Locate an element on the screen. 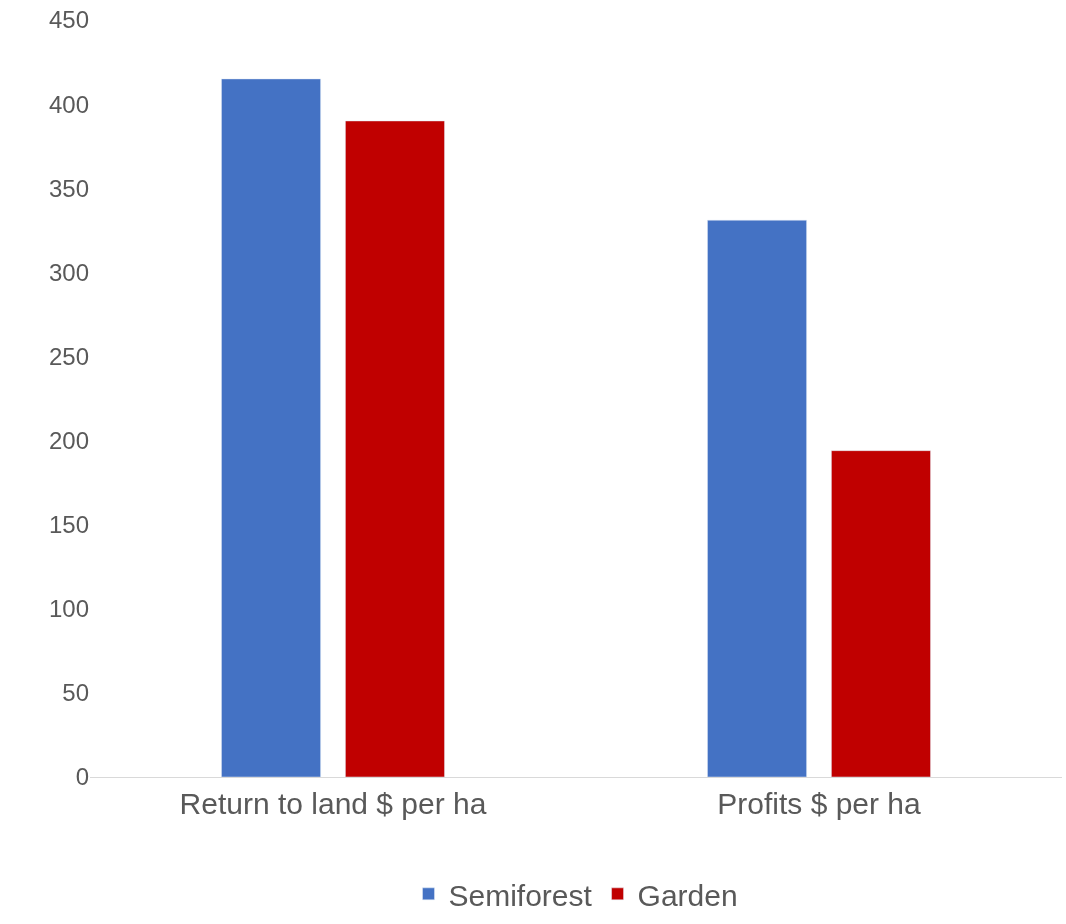 The height and width of the screenshot is (924, 1066). y-tick-label: 150 is located at coordinates (68, 525).